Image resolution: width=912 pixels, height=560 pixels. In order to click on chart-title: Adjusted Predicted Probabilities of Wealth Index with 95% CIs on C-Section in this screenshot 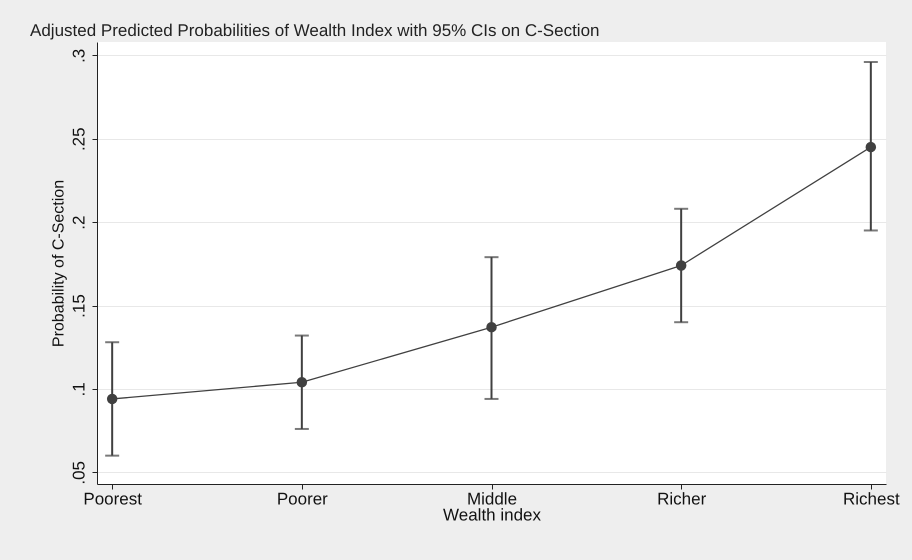, I will do `click(315, 30)`.